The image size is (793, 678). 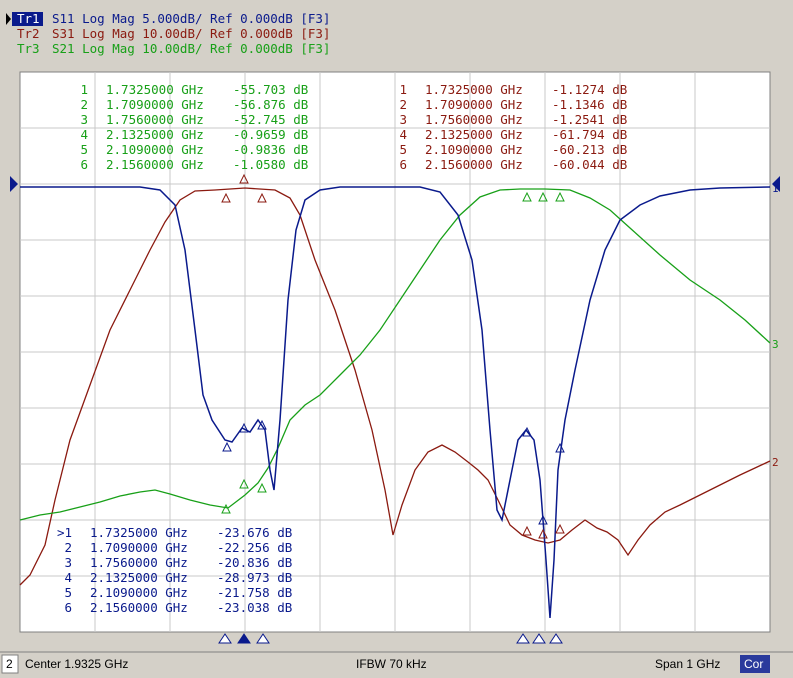 I want to click on marker-value: -0.9659 dB, so click(x=270, y=134).